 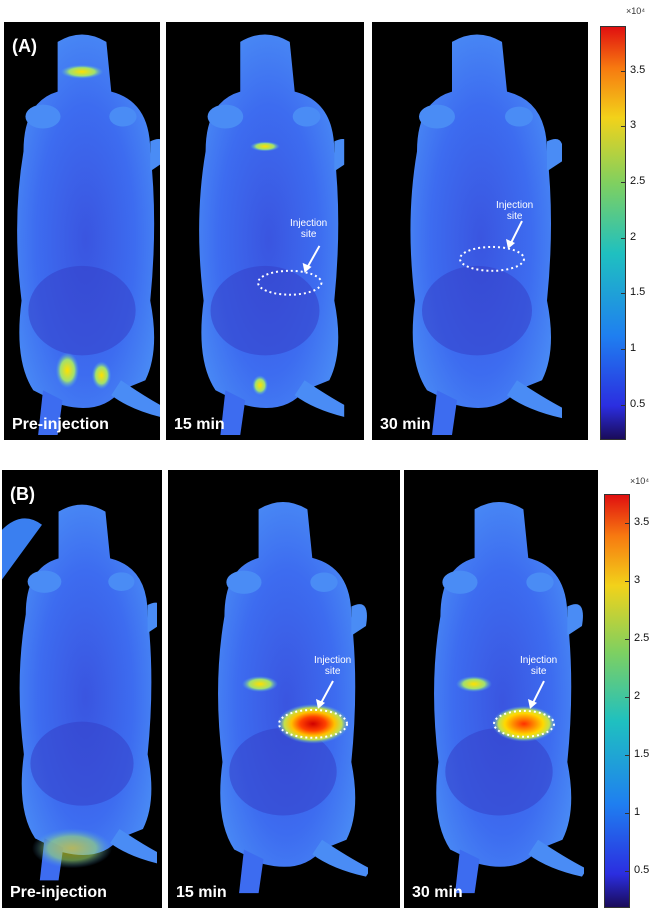 What do you see at coordinates (642, 870) in the screenshot?
I see `panel-b-colorbar-tick: 0.5` at bounding box center [642, 870].